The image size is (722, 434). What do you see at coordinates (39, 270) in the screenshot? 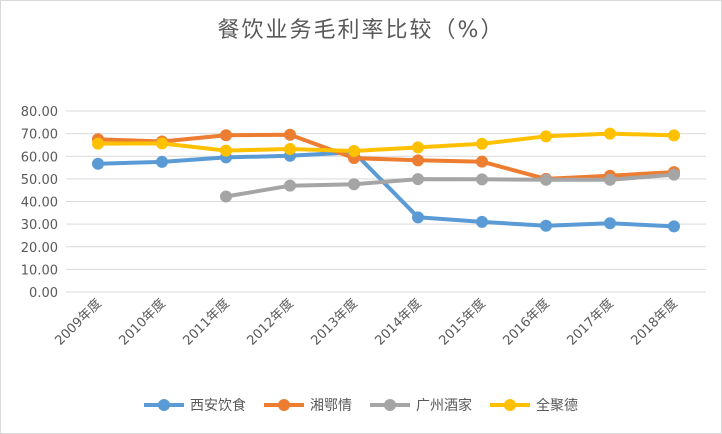
I see `y-tick-label: 10.00` at bounding box center [39, 270].